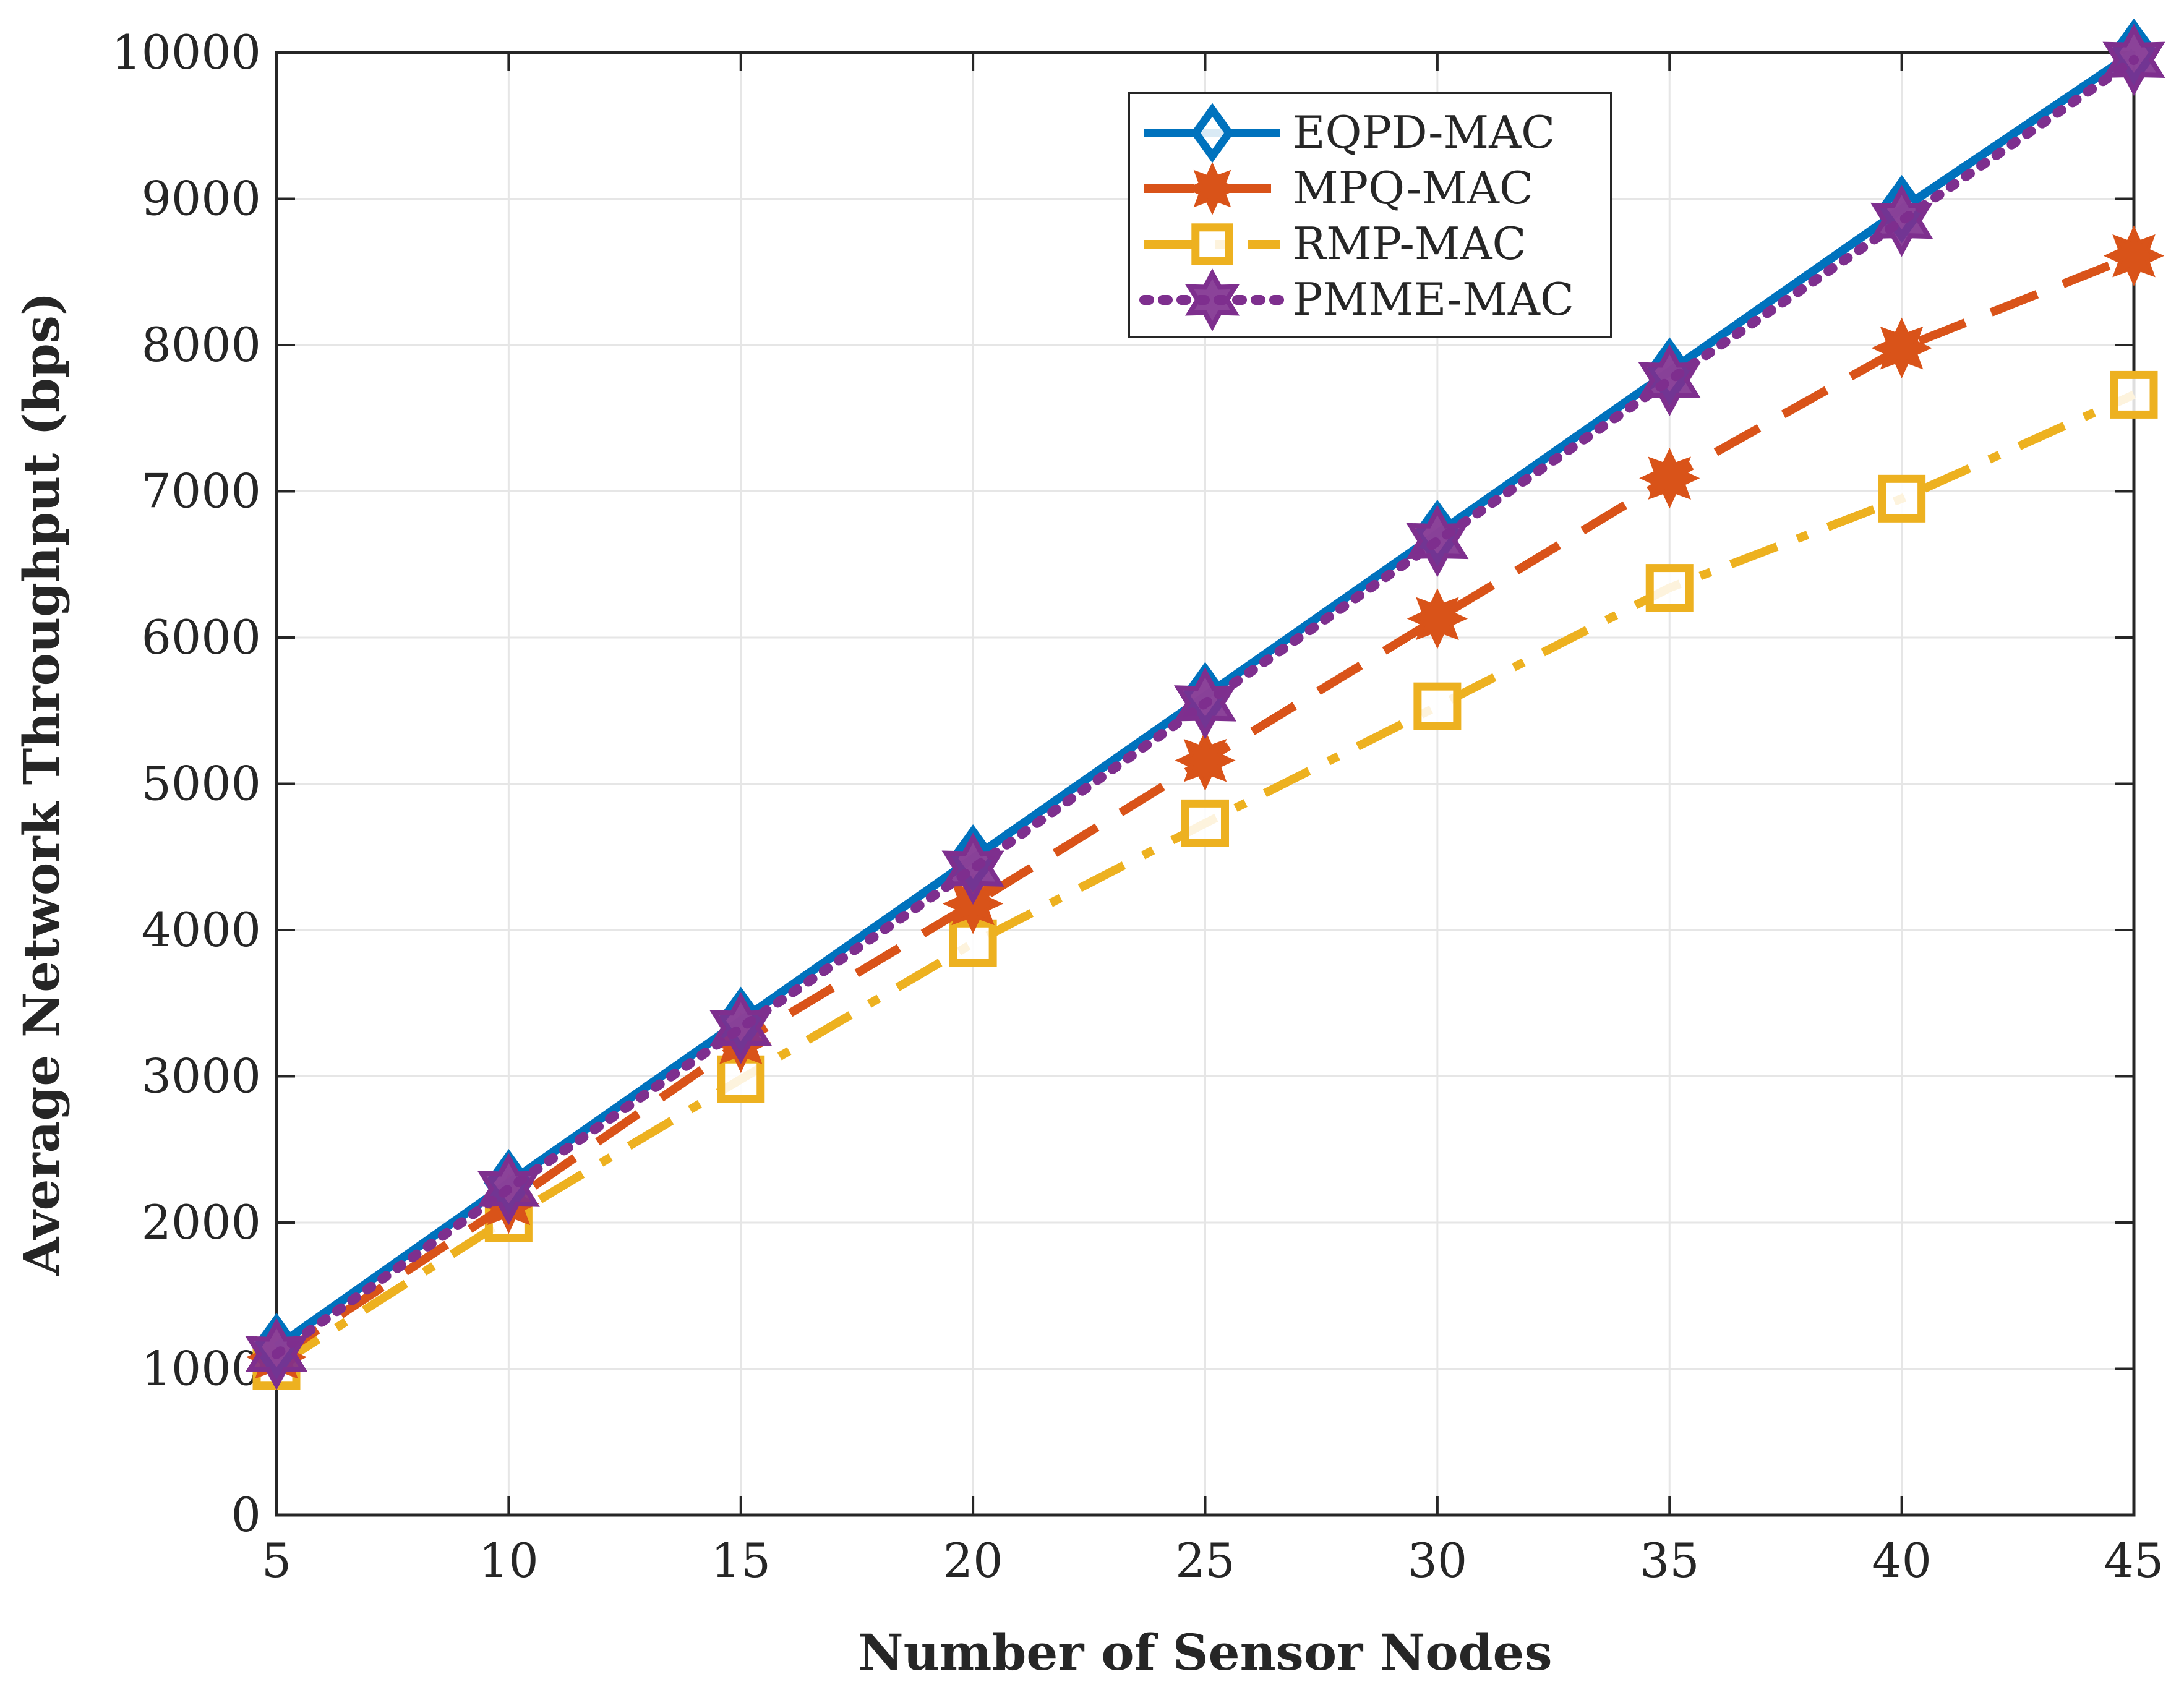  I want to click on legend-item: PMME-MAC, so click(1356, 299).